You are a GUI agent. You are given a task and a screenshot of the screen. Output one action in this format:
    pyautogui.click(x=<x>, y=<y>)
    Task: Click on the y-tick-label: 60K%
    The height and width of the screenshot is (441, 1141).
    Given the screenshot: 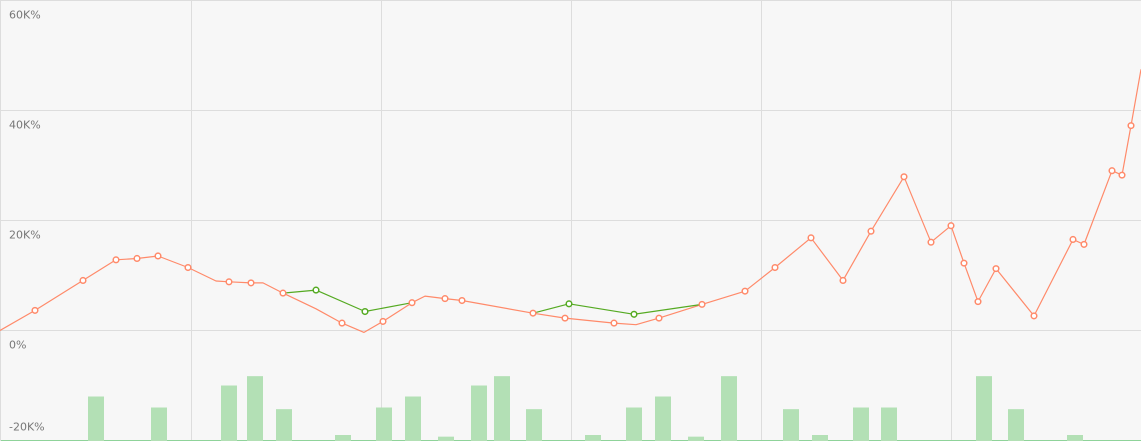 What is the action you would take?
    pyautogui.click(x=25, y=15)
    